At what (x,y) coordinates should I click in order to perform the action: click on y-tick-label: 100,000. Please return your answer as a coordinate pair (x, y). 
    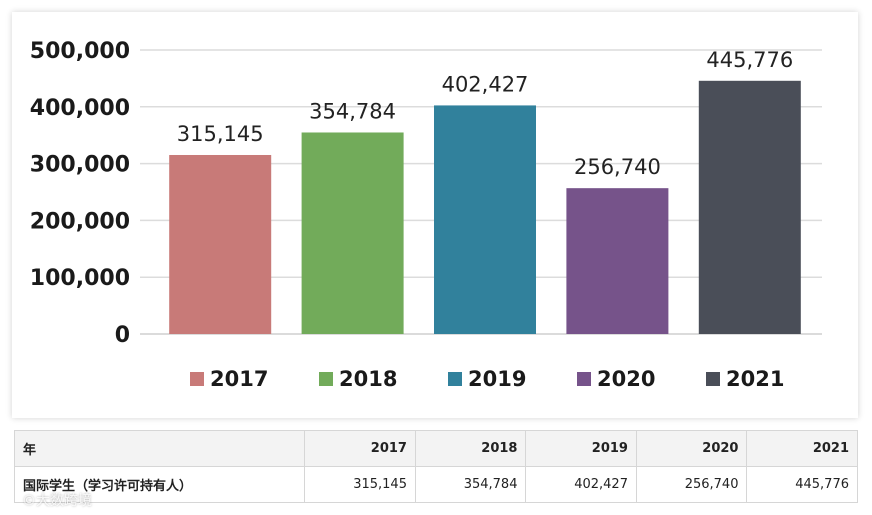
    Looking at the image, I should click on (80, 278).